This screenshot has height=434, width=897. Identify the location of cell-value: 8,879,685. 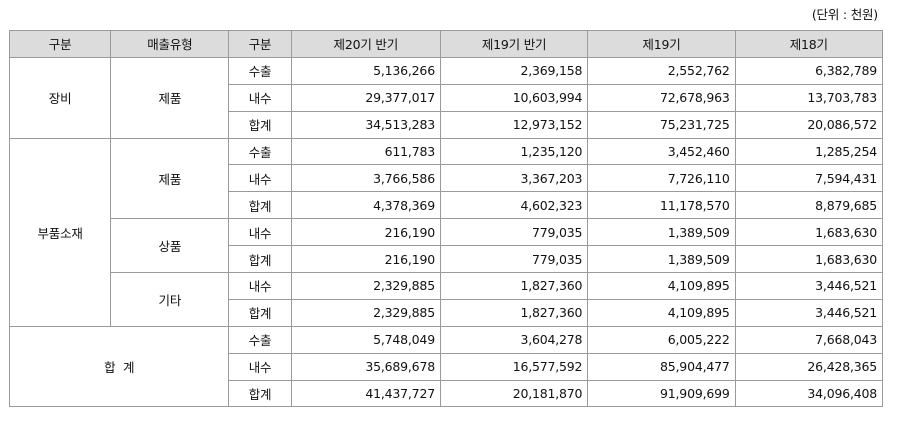
(809, 205).